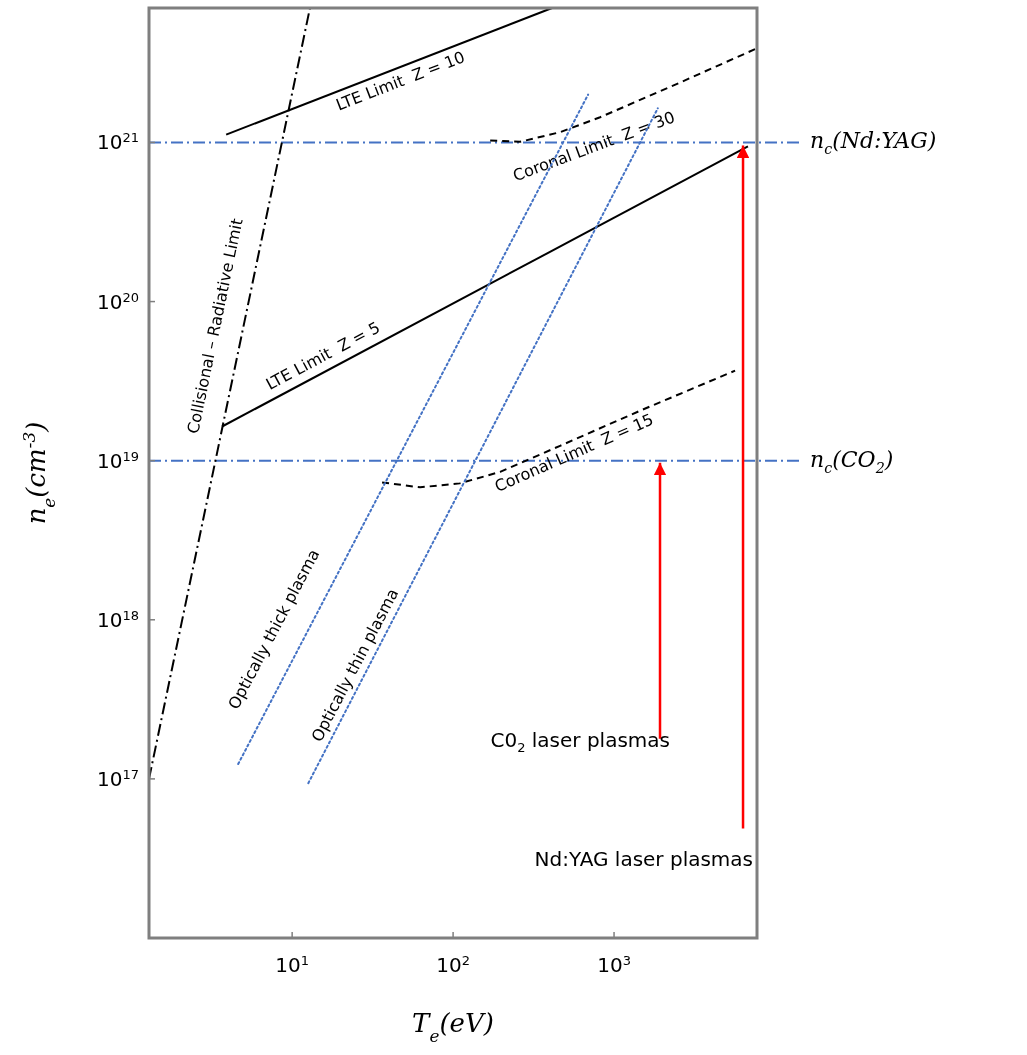 This screenshot has width=1027, height=1055. Describe the element at coordinates (614, 964) in the screenshot. I see `x-tick-label: 10$^{3}$` at that location.